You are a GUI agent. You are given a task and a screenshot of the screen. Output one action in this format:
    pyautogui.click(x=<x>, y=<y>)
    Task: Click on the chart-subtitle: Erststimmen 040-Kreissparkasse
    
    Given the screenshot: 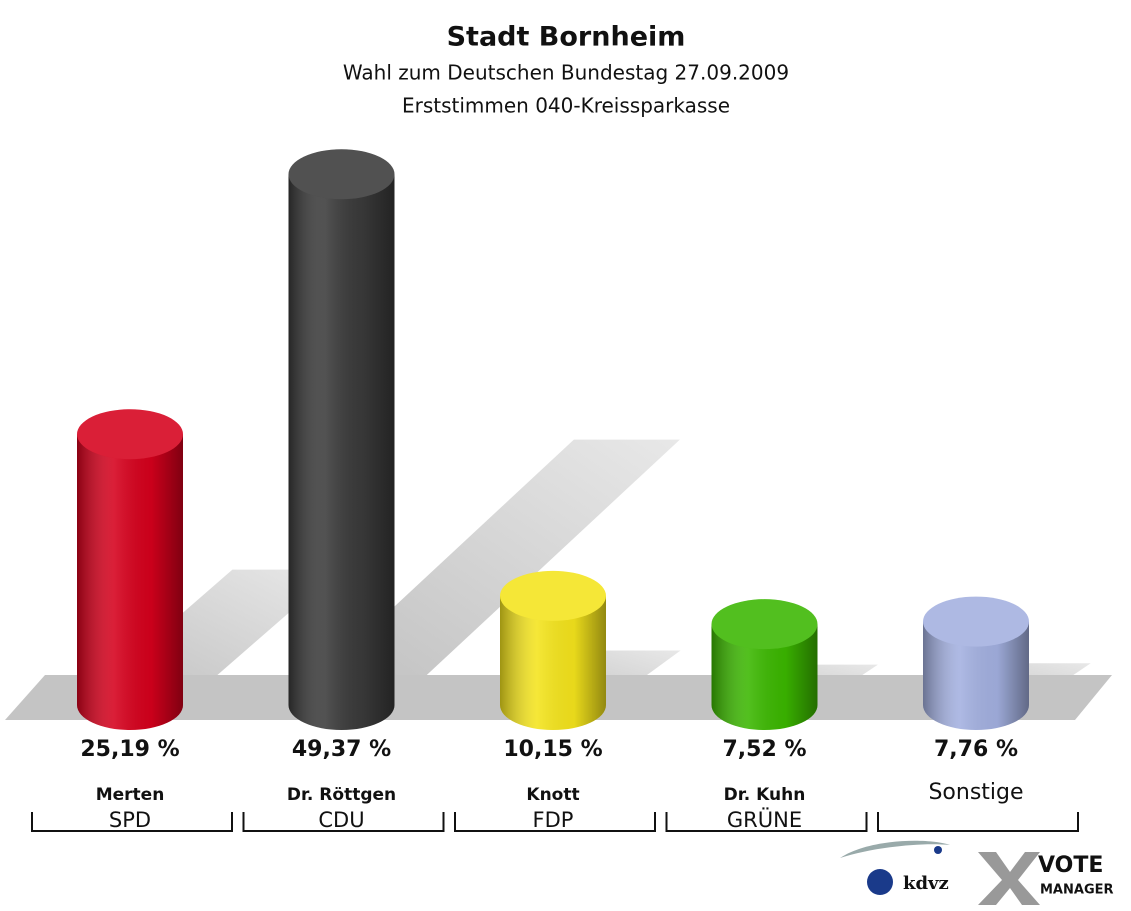 What is the action you would take?
    pyautogui.click(x=566, y=106)
    